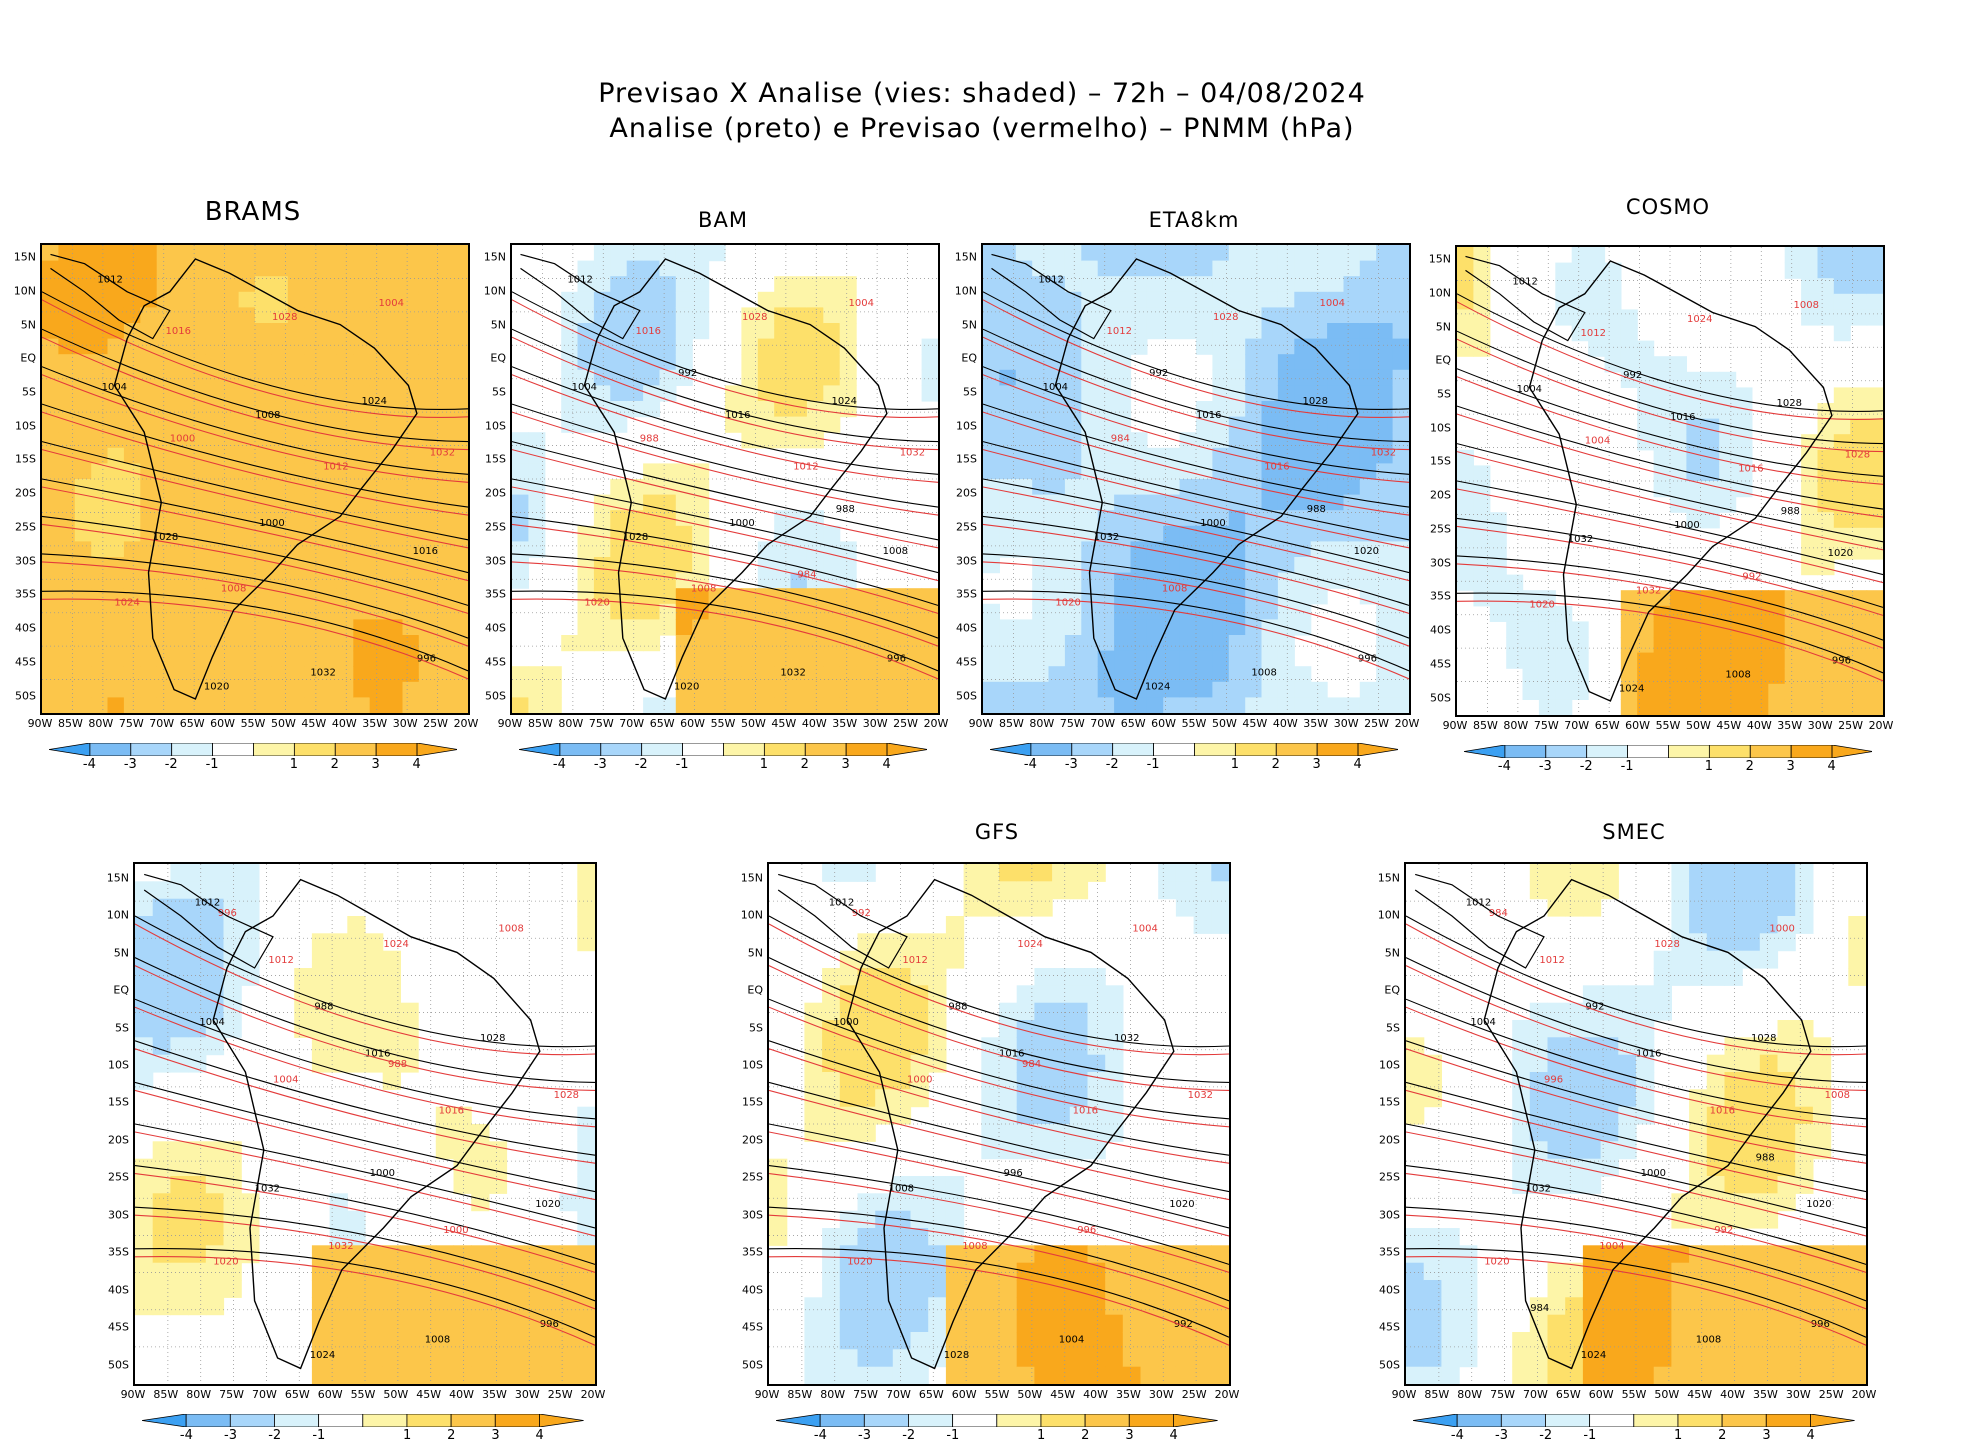  I want to click on colorbar-label: 2, so click(1275, 764).